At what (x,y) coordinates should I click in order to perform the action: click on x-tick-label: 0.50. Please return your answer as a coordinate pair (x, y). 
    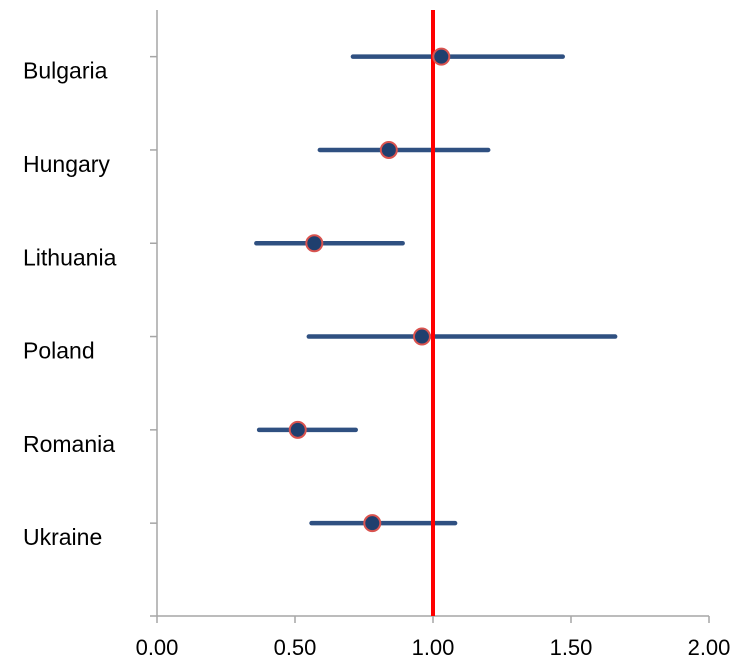
    Looking at the image, I should click on (295, 647).